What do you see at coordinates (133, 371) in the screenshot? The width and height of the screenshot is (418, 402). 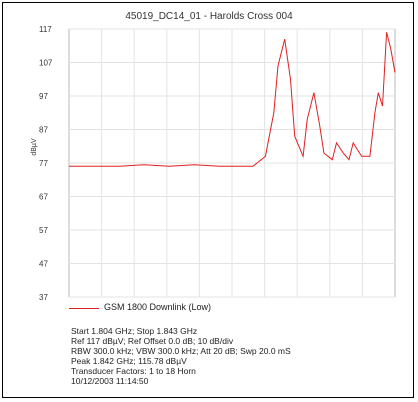 I see `info-line-transducer: Transducer Factors: 1 to 18 Horn` at bounding box center [133, 371].